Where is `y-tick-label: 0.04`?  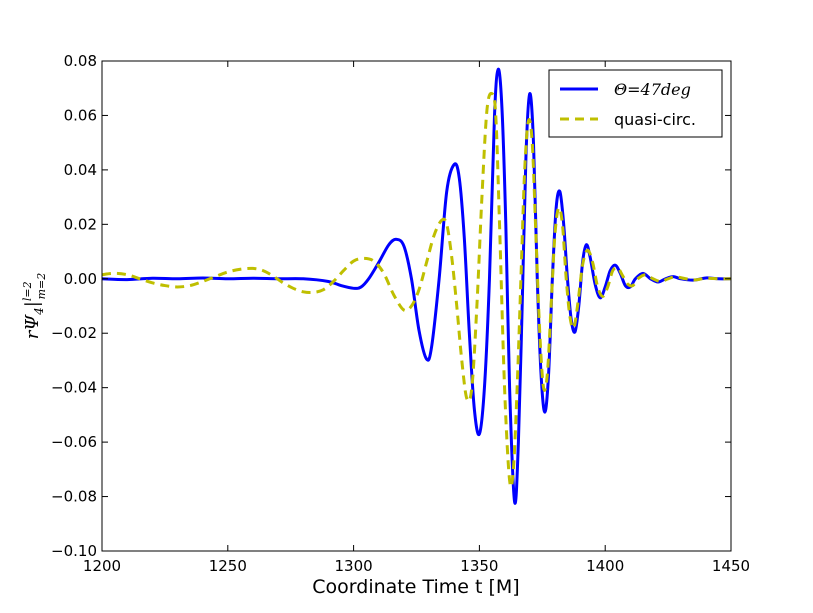 y-tick-label: 0.04 is located at coordinates (80, 170).